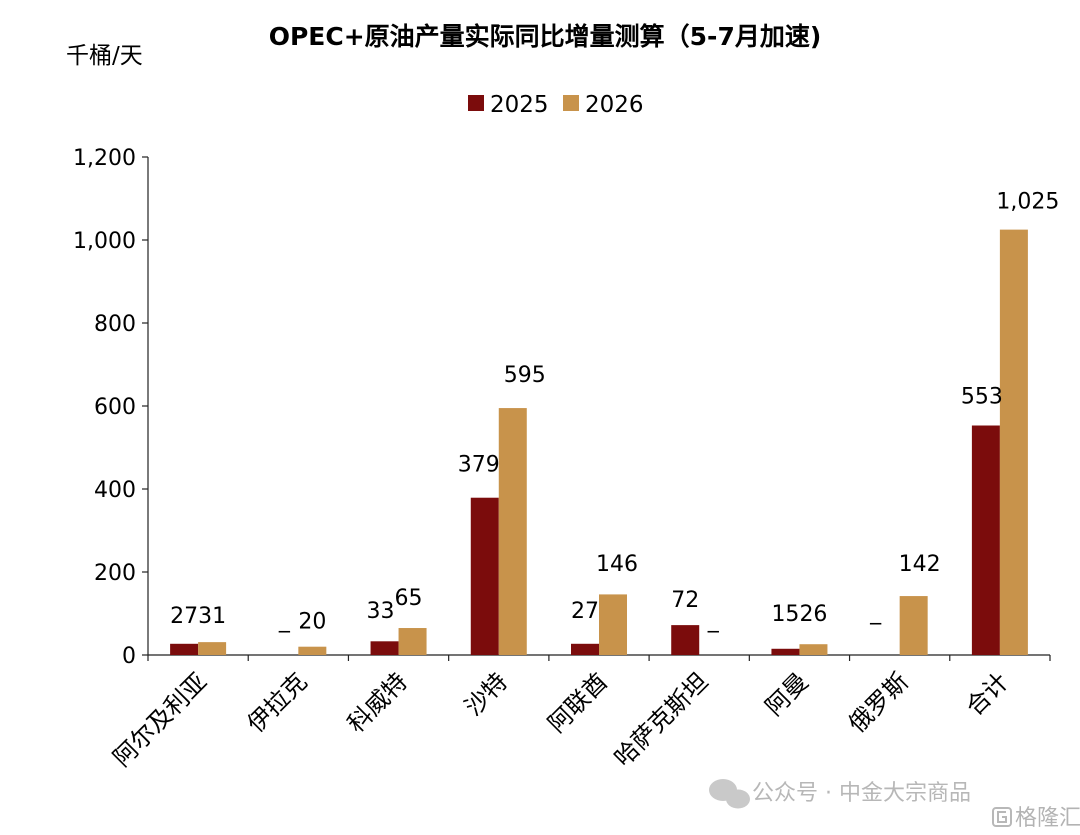 This screenshot has height=835, width=1080. I want to click on data-label-2026: 595, so click(525, 375).